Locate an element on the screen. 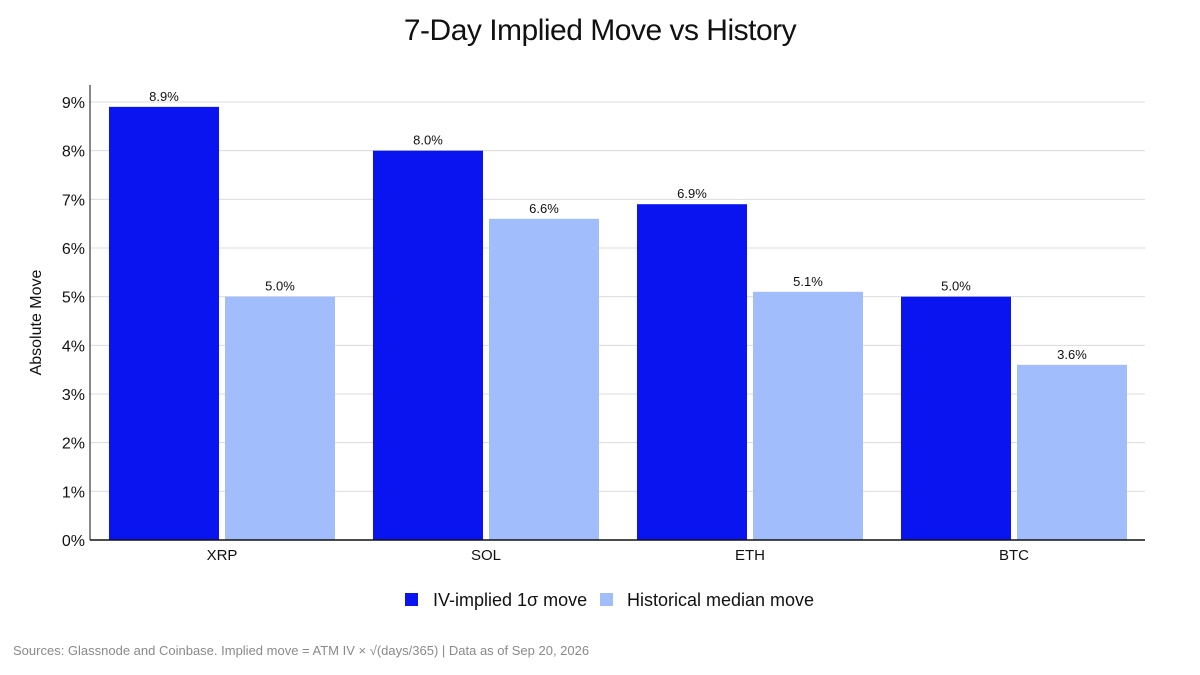 The width and height of the screenshot is (1200, 675). y-tick-label: 6% is located at coordinates (73, 249).